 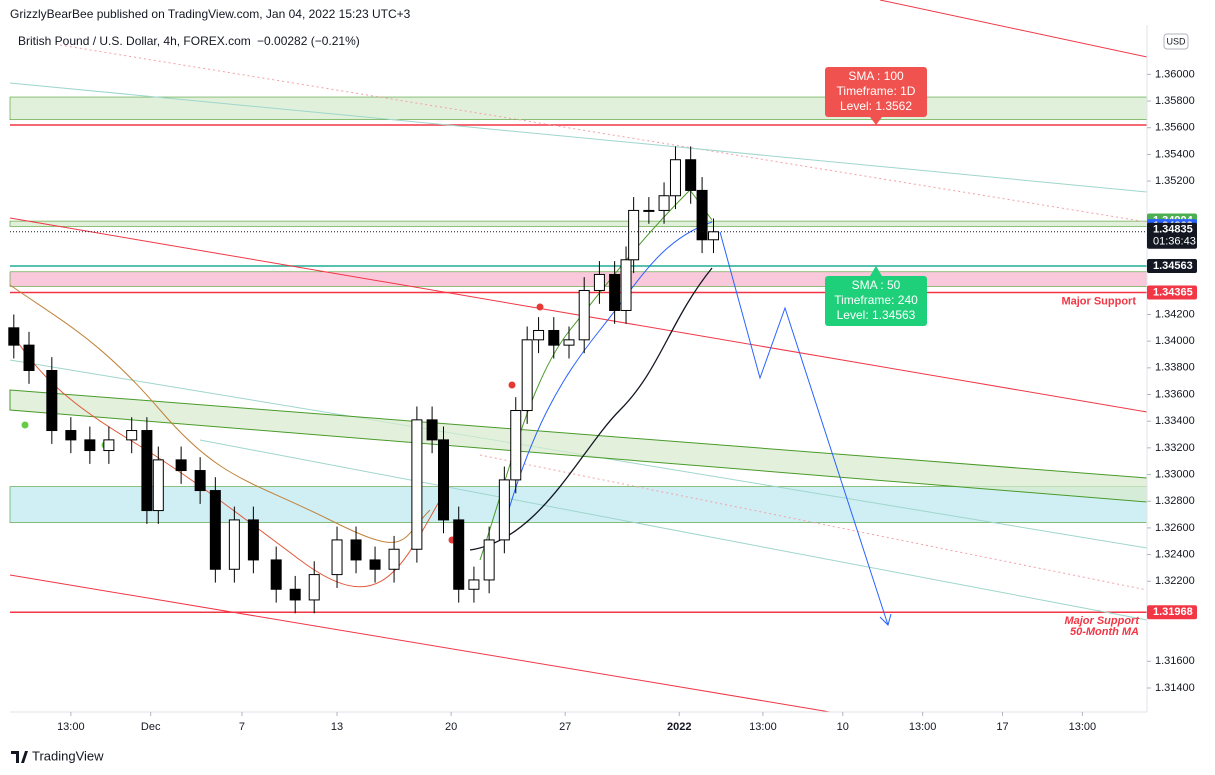 I want to click on y-tick-label: 1.33400, so click(x=1175, y=421).